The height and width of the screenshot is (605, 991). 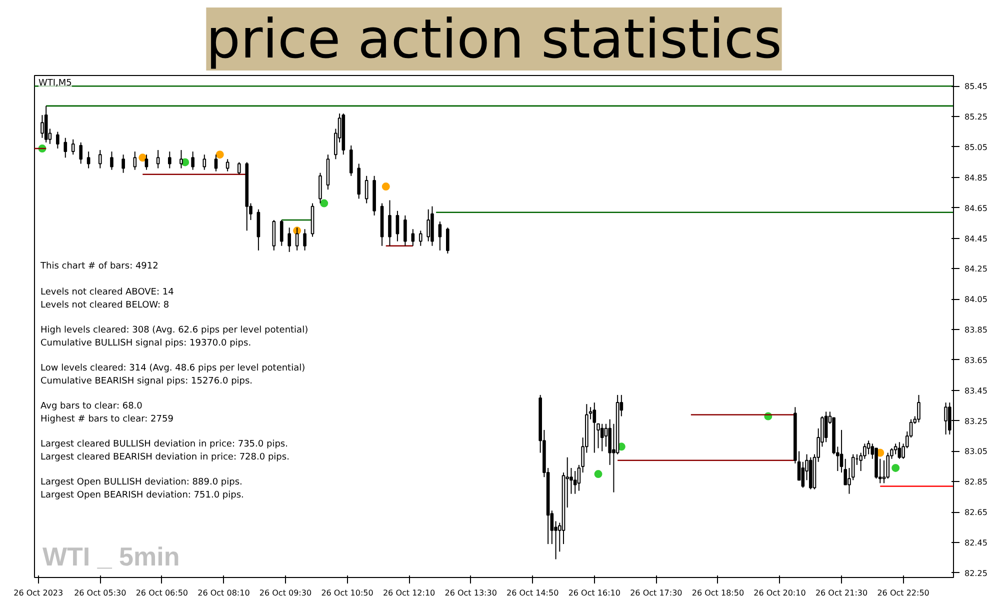 I want to click on chart-title: price action statistics, so click(x=494, y=39).